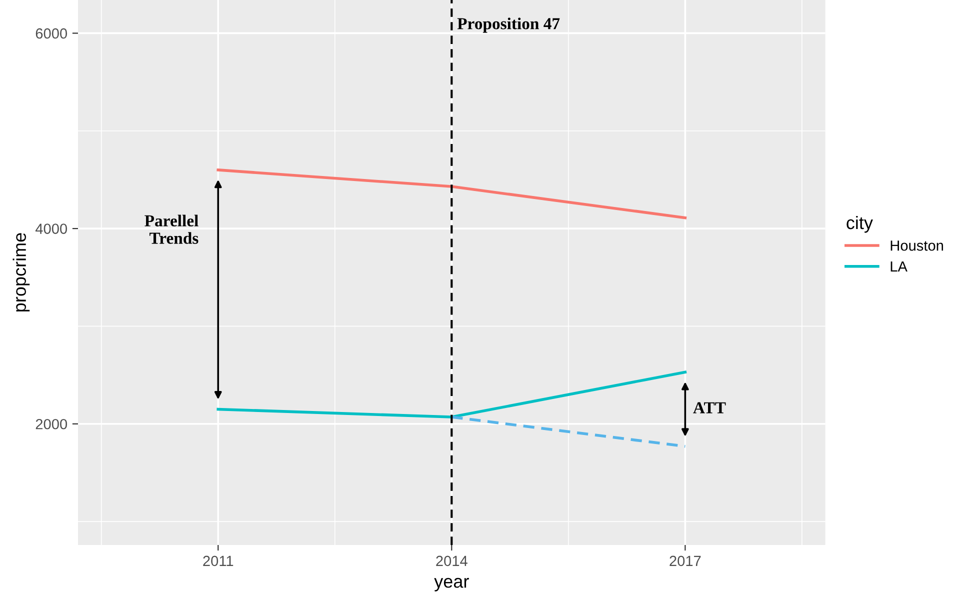  I want to click on legend-label: LA, so click(899, 266).